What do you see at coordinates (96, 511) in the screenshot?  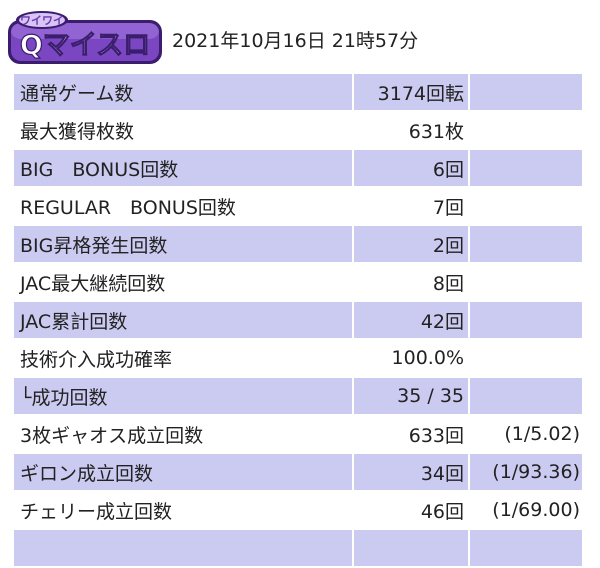 I see `row-label: チェリー成立回数` at bounding box center [96, 511].